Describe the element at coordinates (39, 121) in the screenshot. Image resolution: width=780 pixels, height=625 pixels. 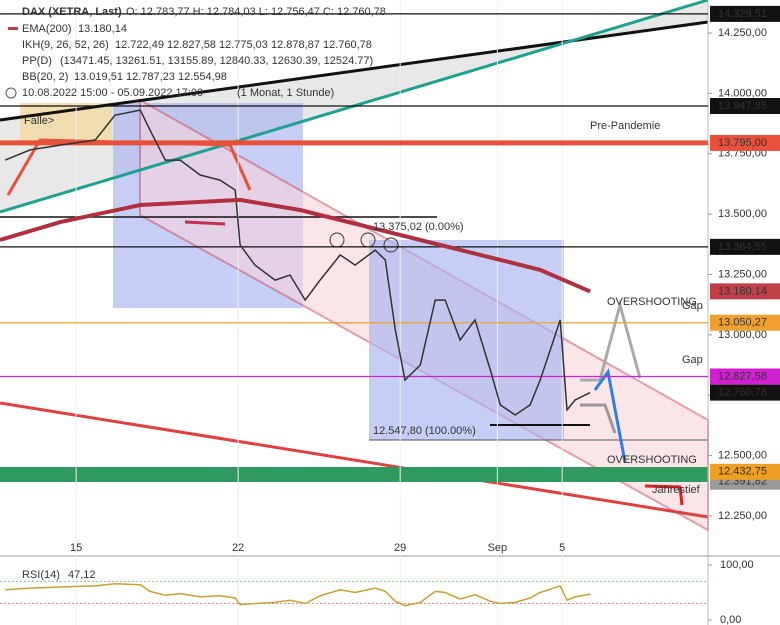
I see `annotation: Falle>` at that location.